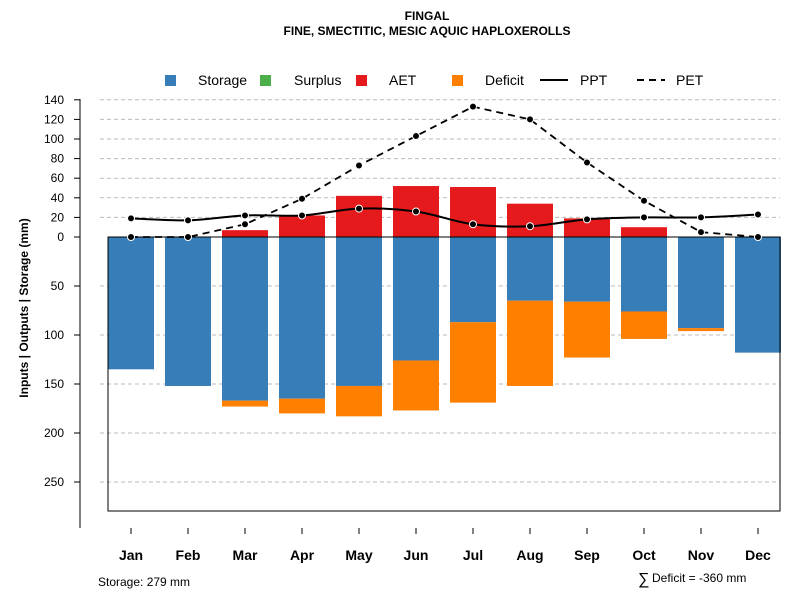 This screenshot has width=800, height=600. Describe the element at coordinates (144, 582) in the screenshot. I see `storage-footer: Storage: 279 mm` at that location.